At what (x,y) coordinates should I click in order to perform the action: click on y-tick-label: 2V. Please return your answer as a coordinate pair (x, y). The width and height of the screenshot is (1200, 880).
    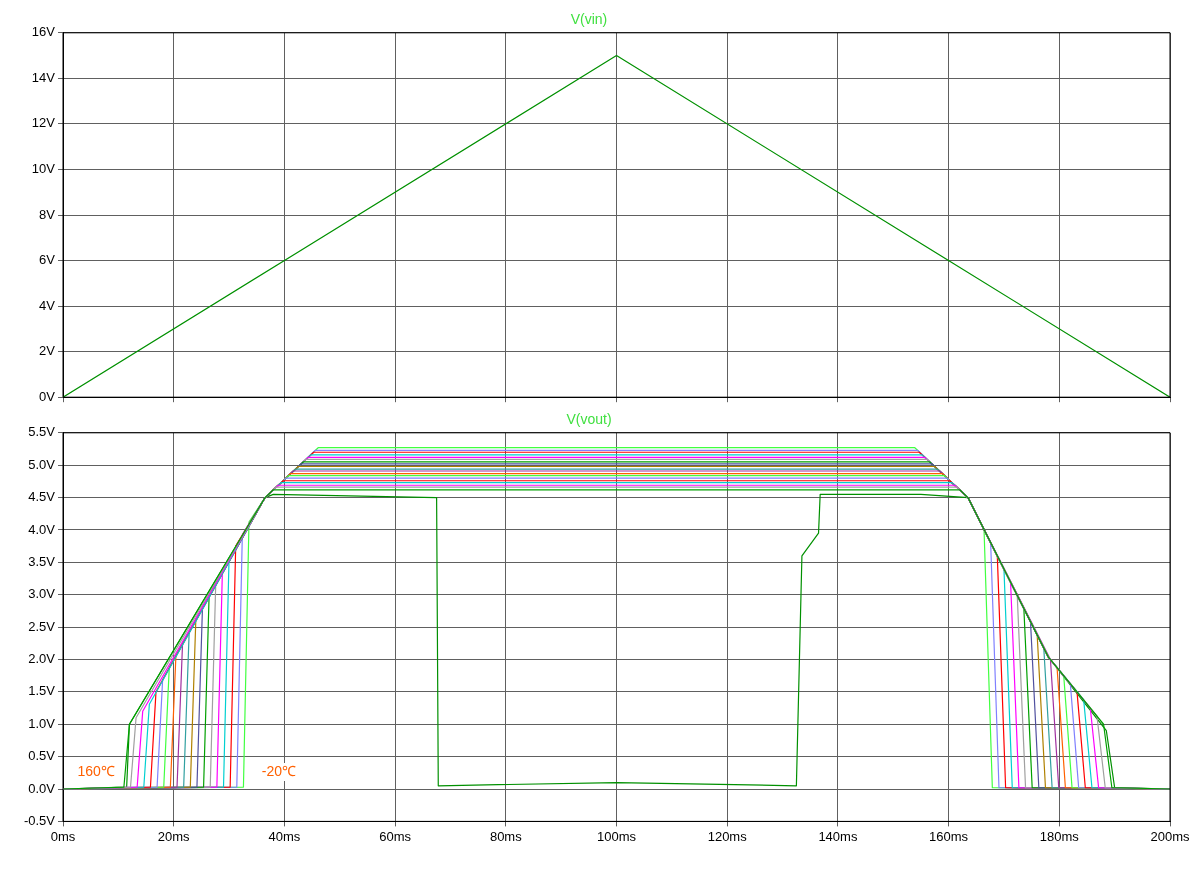
    Looking at the image, I should click on (47, 351).